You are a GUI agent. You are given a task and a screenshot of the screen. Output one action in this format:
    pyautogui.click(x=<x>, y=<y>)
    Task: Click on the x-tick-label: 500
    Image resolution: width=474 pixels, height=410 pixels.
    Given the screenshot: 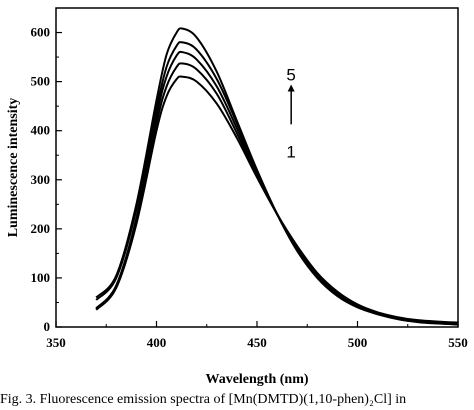 What is the action you would take?
    pyautogui.click(x=358, y=342)
    